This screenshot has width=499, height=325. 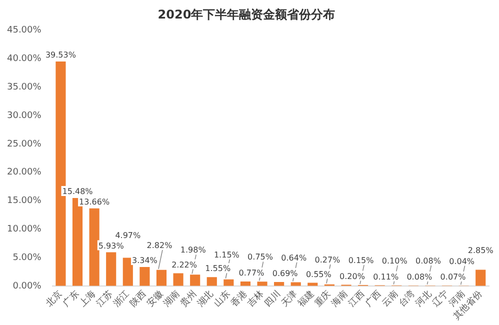 I want to click on data-label: 0.64%, so click(x=294, y=257).